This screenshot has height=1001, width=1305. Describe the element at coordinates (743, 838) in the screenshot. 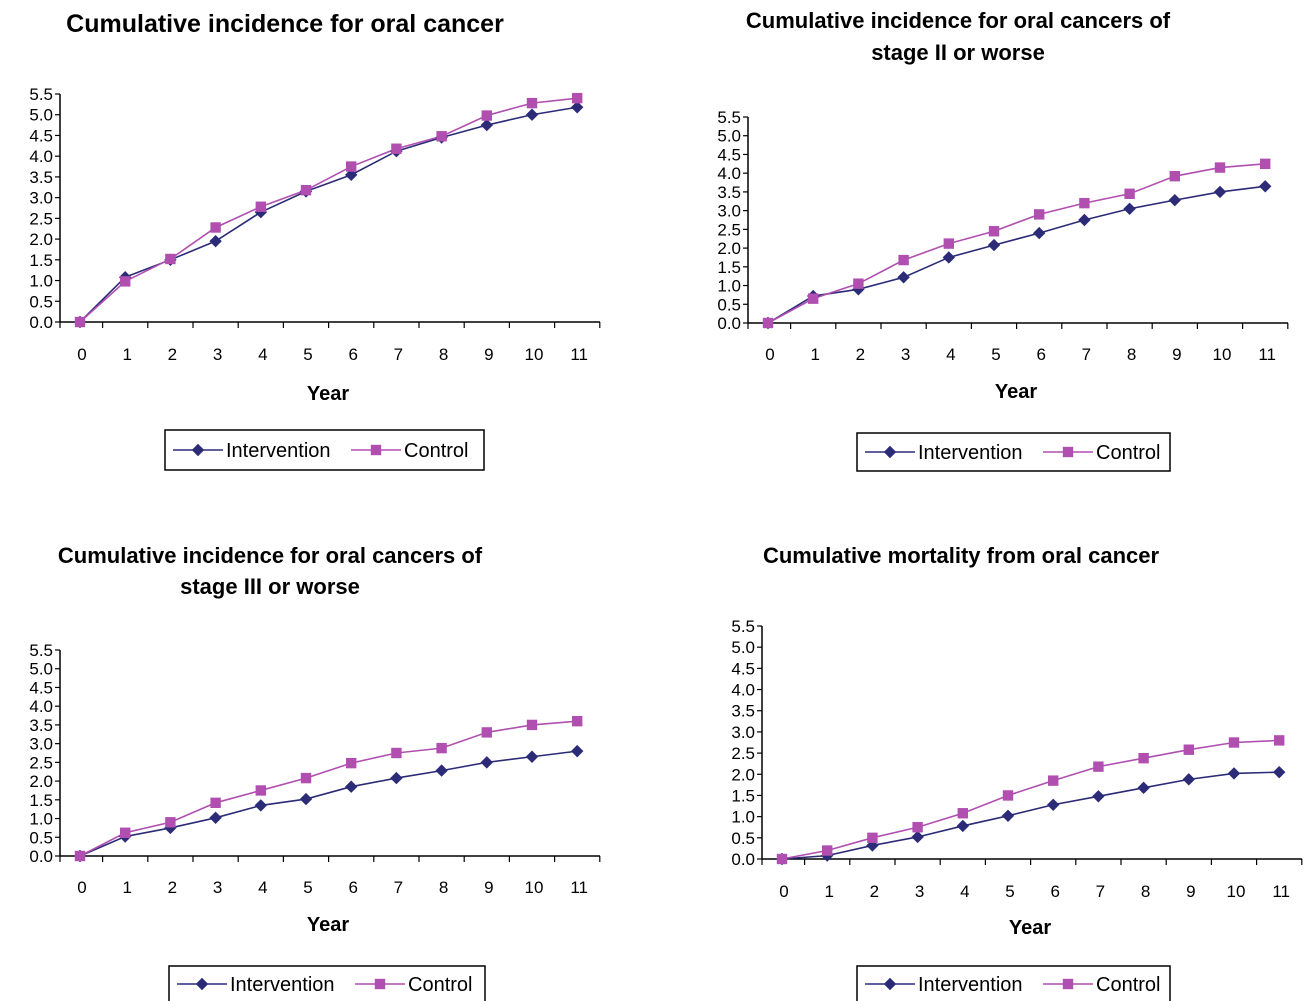

I see `y-tick-label: 0.5` at that location.